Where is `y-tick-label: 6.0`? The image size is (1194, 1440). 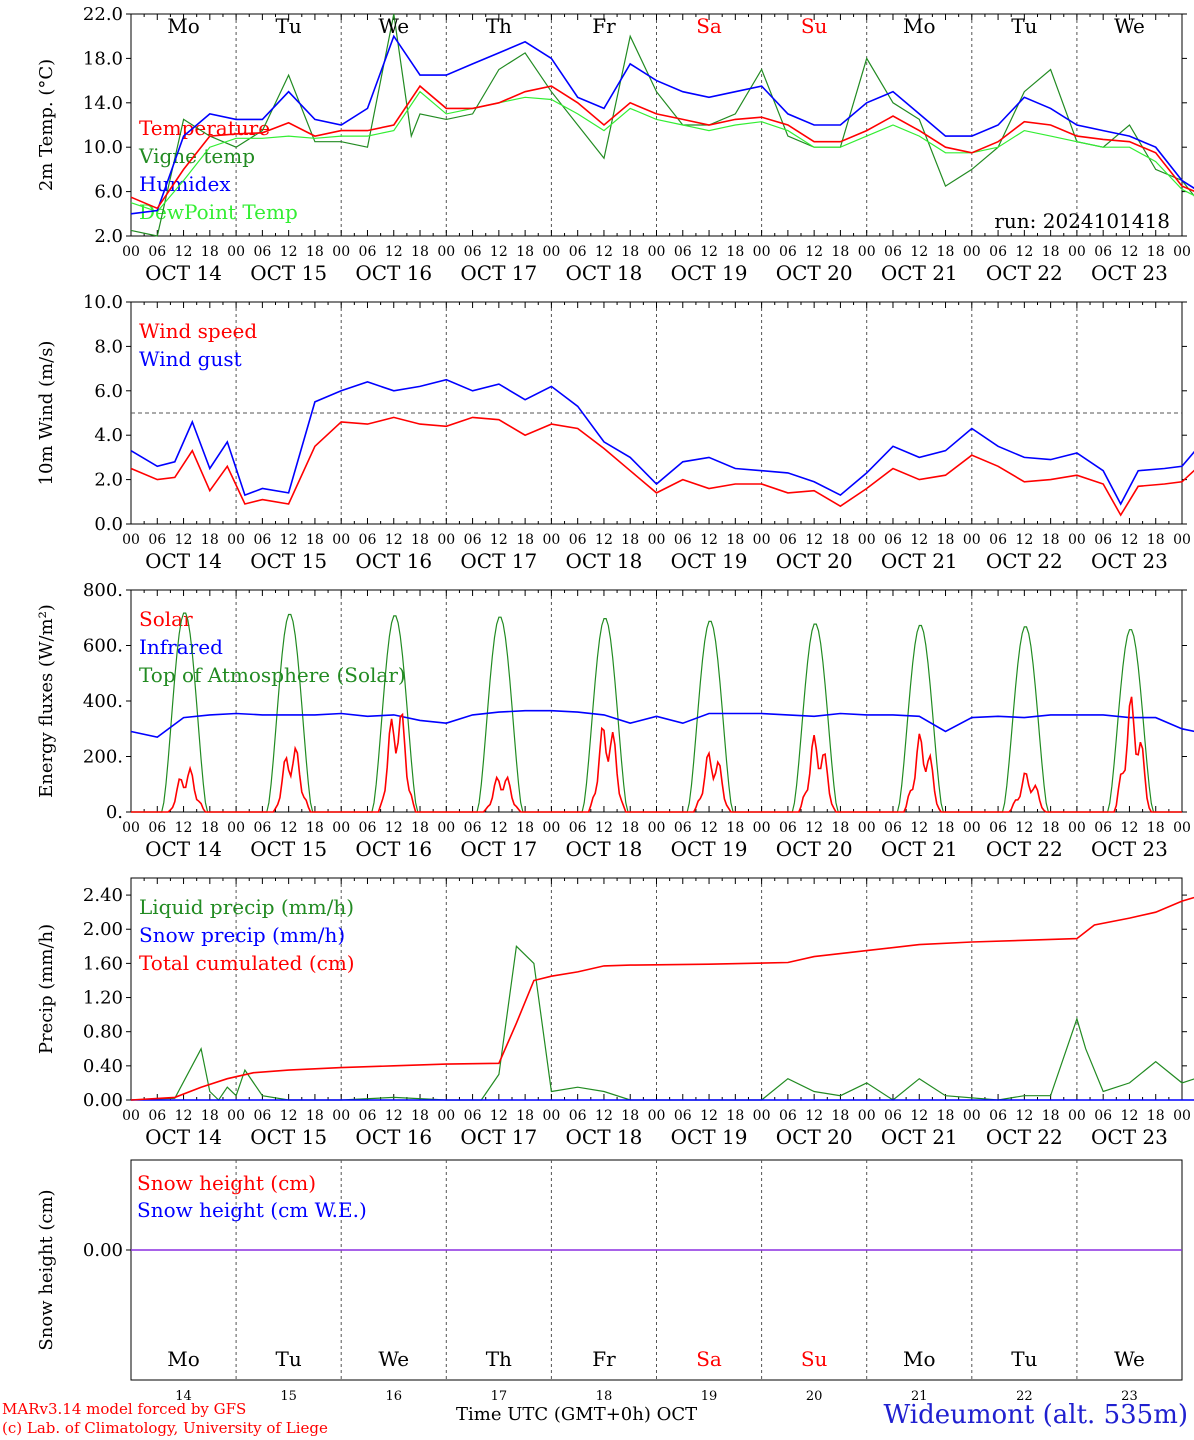 y-tick-label: 6.0 is located at coordinates (108, 192).